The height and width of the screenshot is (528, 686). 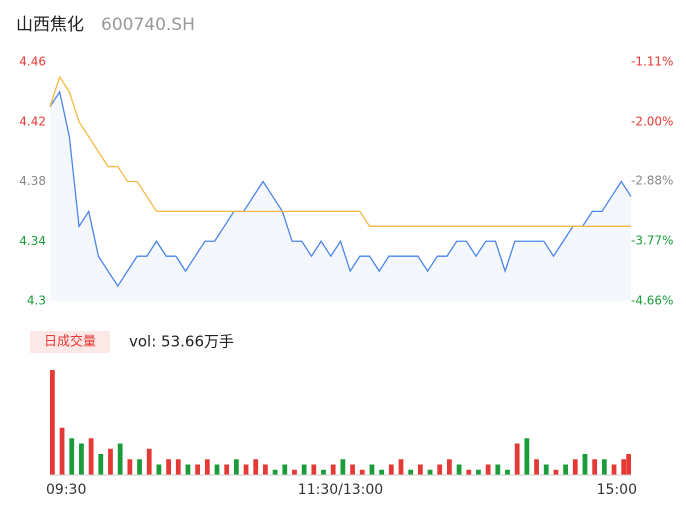 What do you see at coordinates (652, 121) in the screenshot?
I see `y2-tick-label: -2.00%` at bounding box center [652, 121].